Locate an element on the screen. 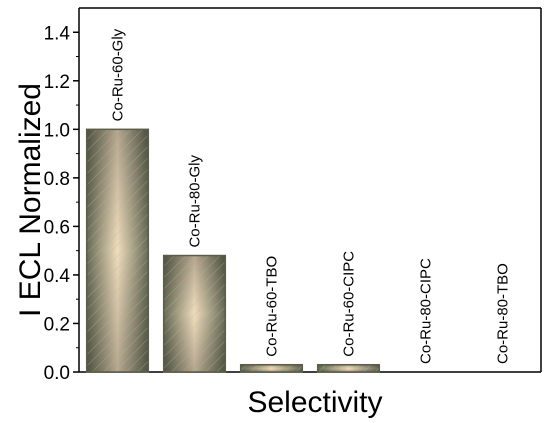  y-tick-label: 1.4 is located at coordinates (57, 33).